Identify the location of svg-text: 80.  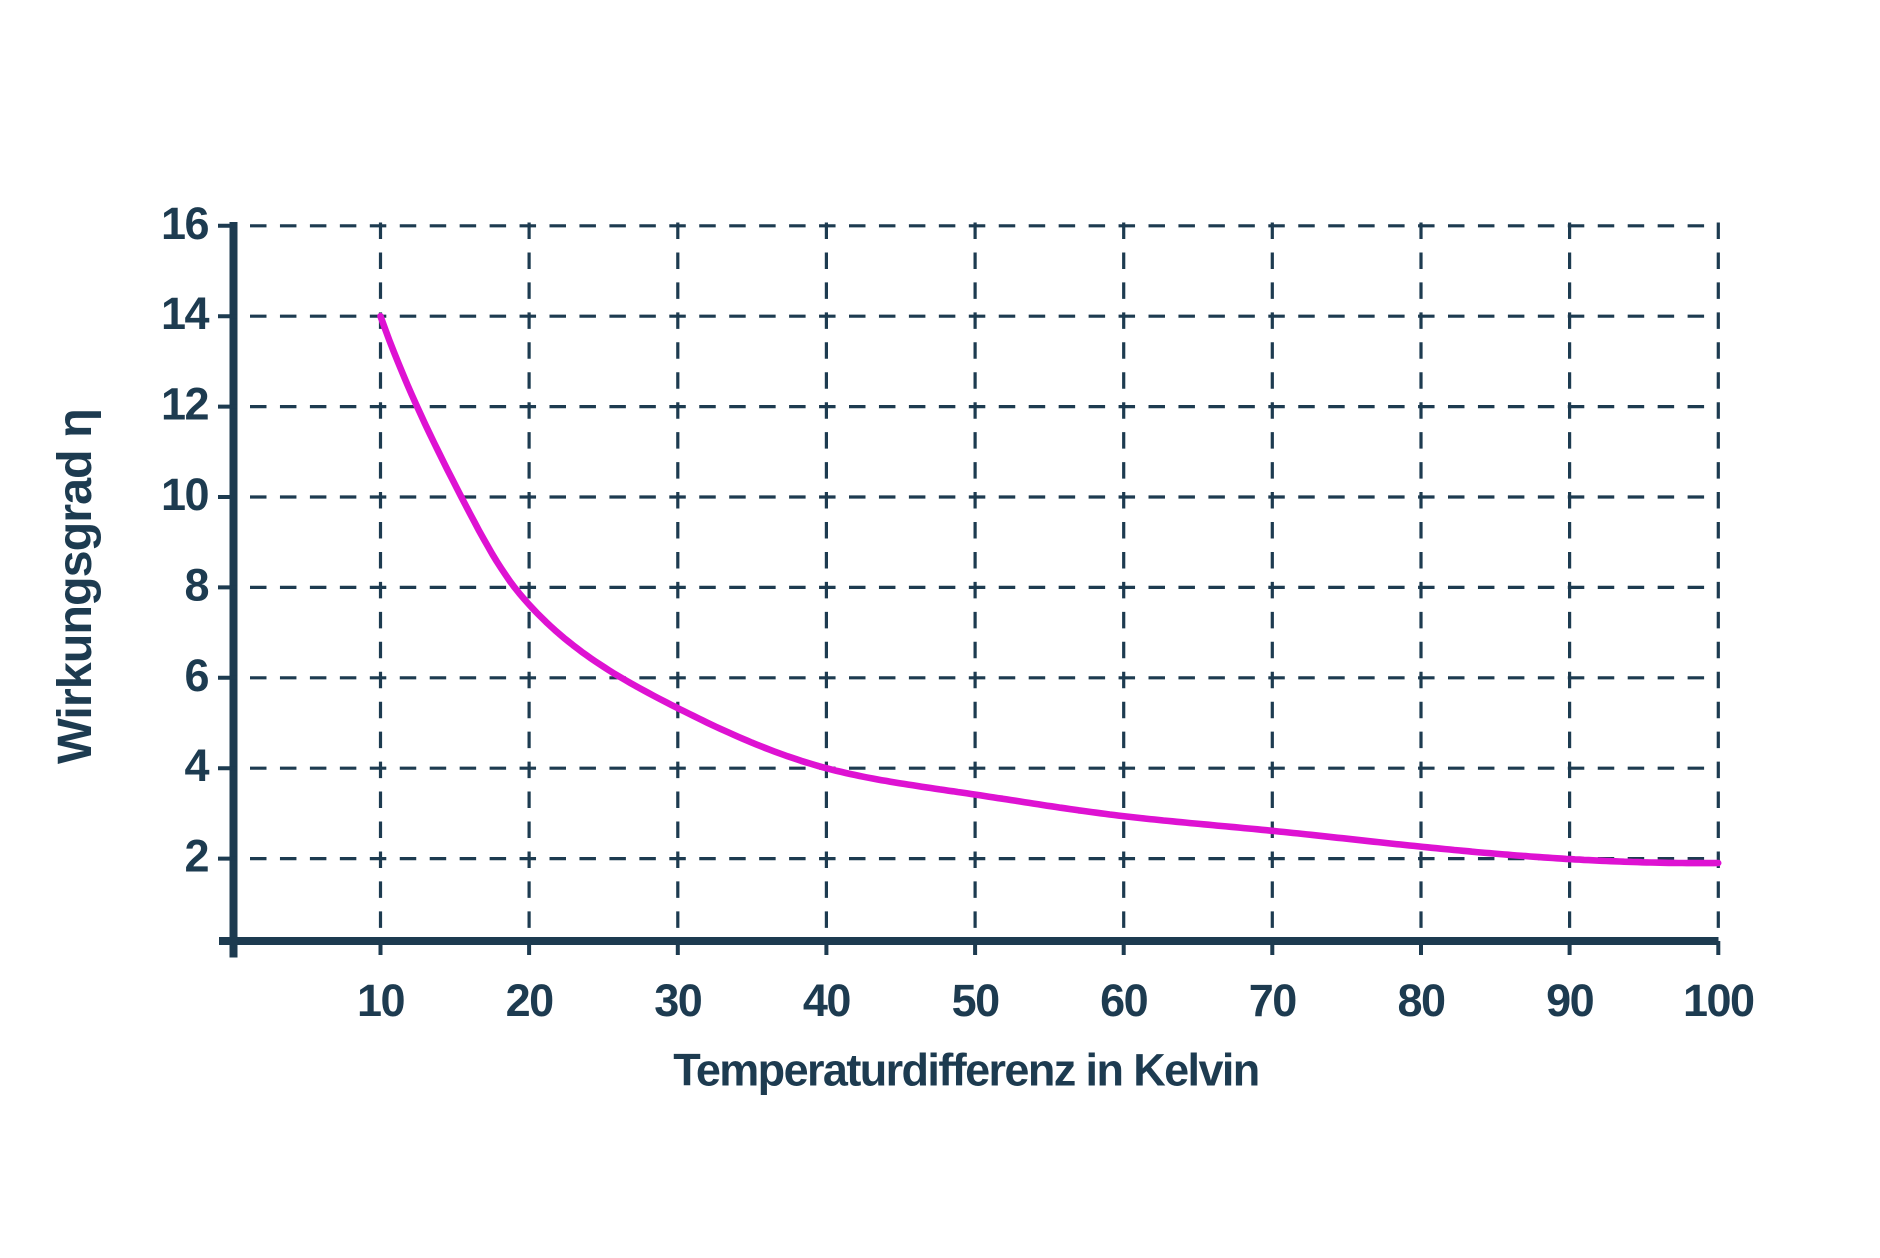
(1421, 1000).